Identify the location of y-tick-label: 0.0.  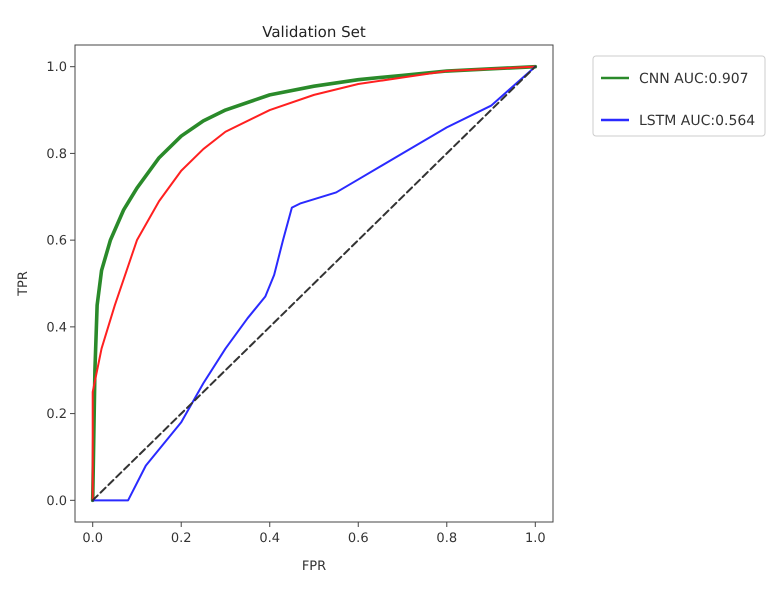
(56, 501).